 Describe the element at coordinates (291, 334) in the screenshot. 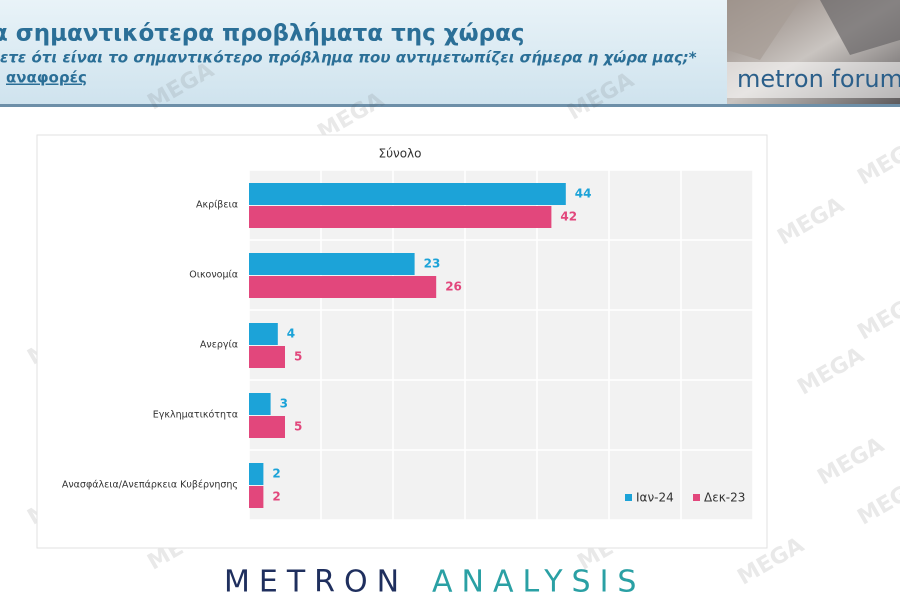

I see `data-label: 4` at that location.